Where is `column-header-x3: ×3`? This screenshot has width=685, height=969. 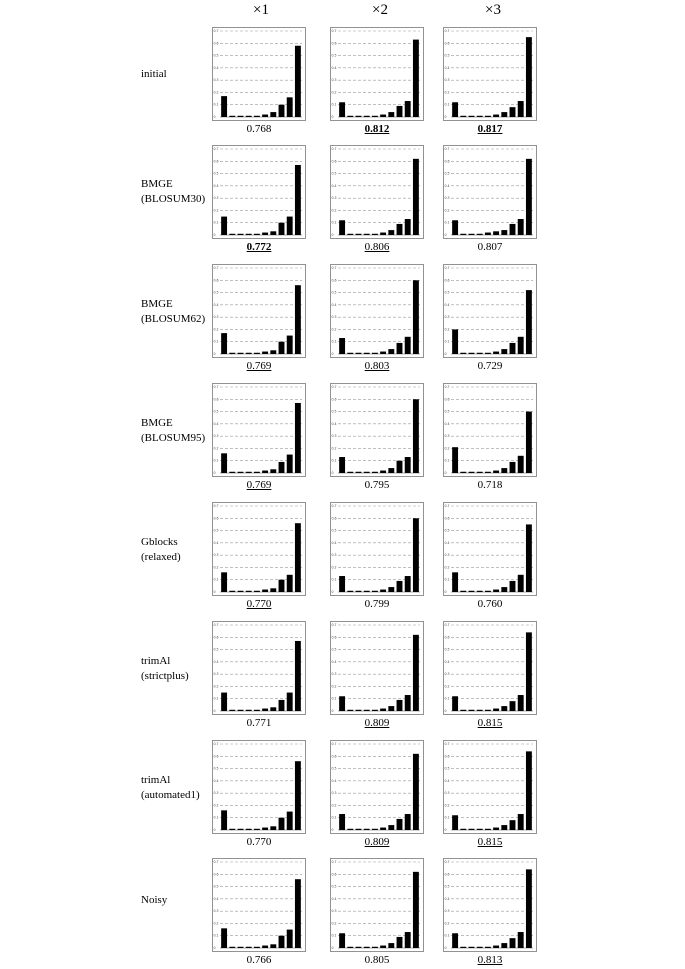
column-header-x3: ×3 is located at coordinates (493, 10).